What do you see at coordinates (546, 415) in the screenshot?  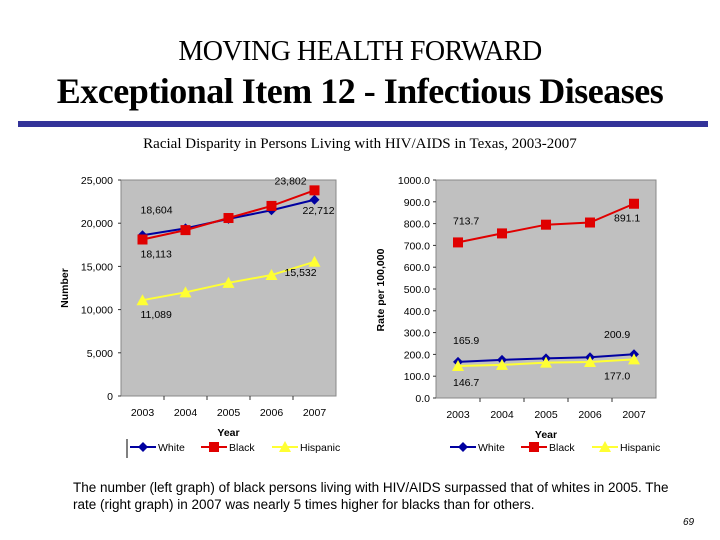 I see `chart2-x-tick-label: 2005` at bounding box center [546, 415].